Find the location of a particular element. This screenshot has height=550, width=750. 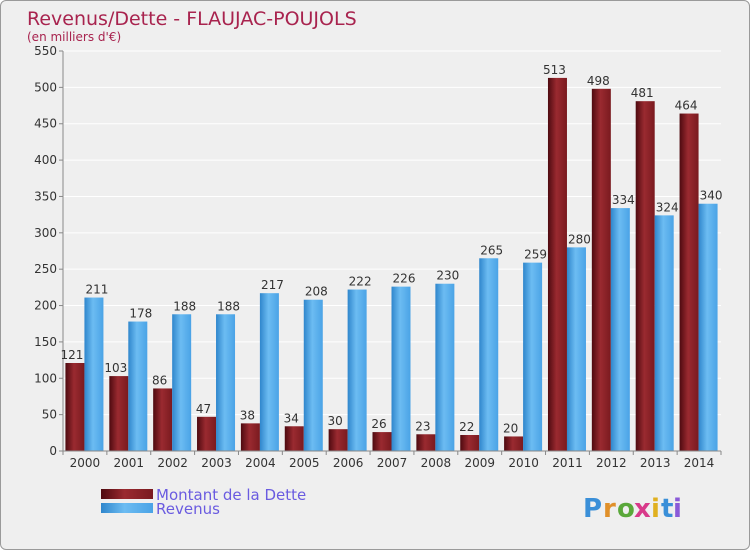

data-label: 208 is located at coordinates (316, 292).